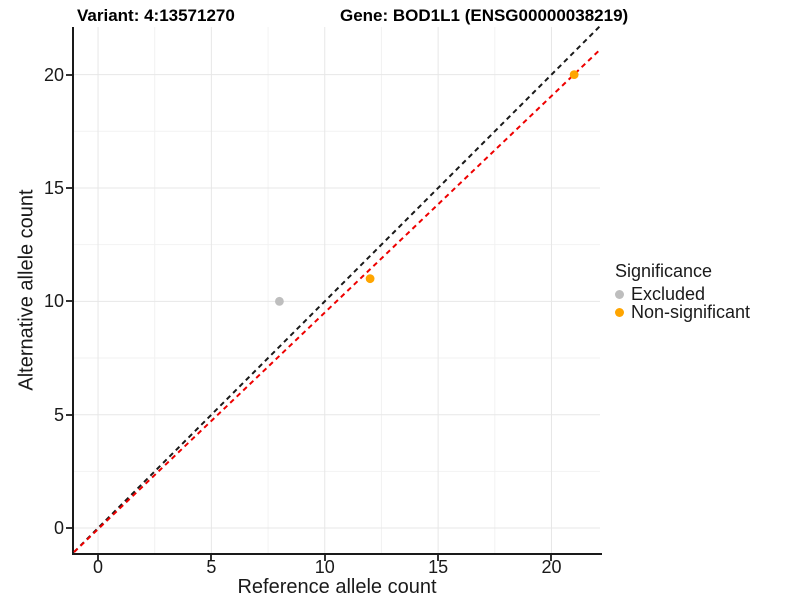  What do you see at coordinates (53, 74) in the screenshot?
I see `y-tick-label: 20` at bounding box center [53, 74].